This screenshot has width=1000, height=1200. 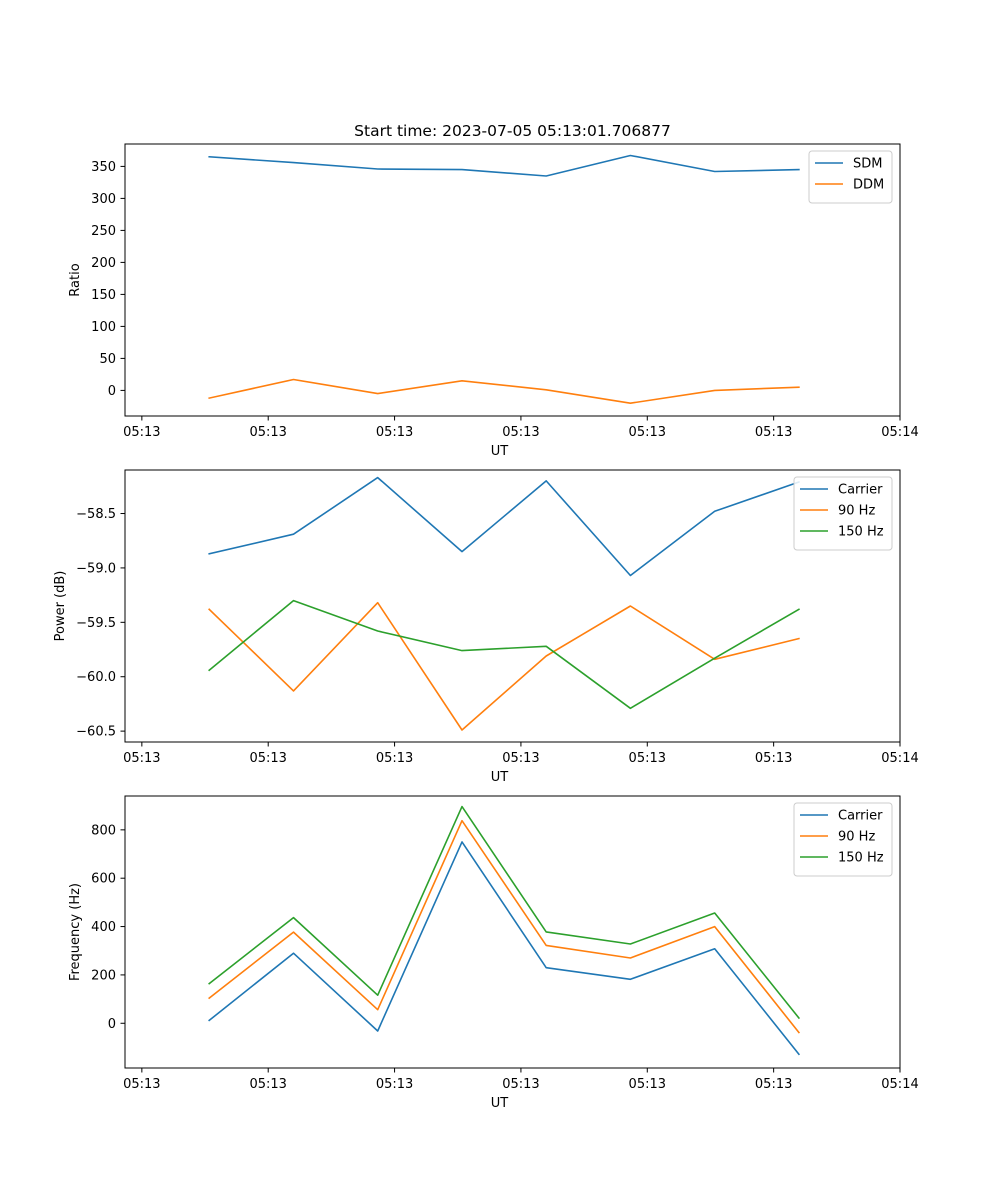 I want to click on power-x-tick-label: 05:14, so click(x=899, y=758).